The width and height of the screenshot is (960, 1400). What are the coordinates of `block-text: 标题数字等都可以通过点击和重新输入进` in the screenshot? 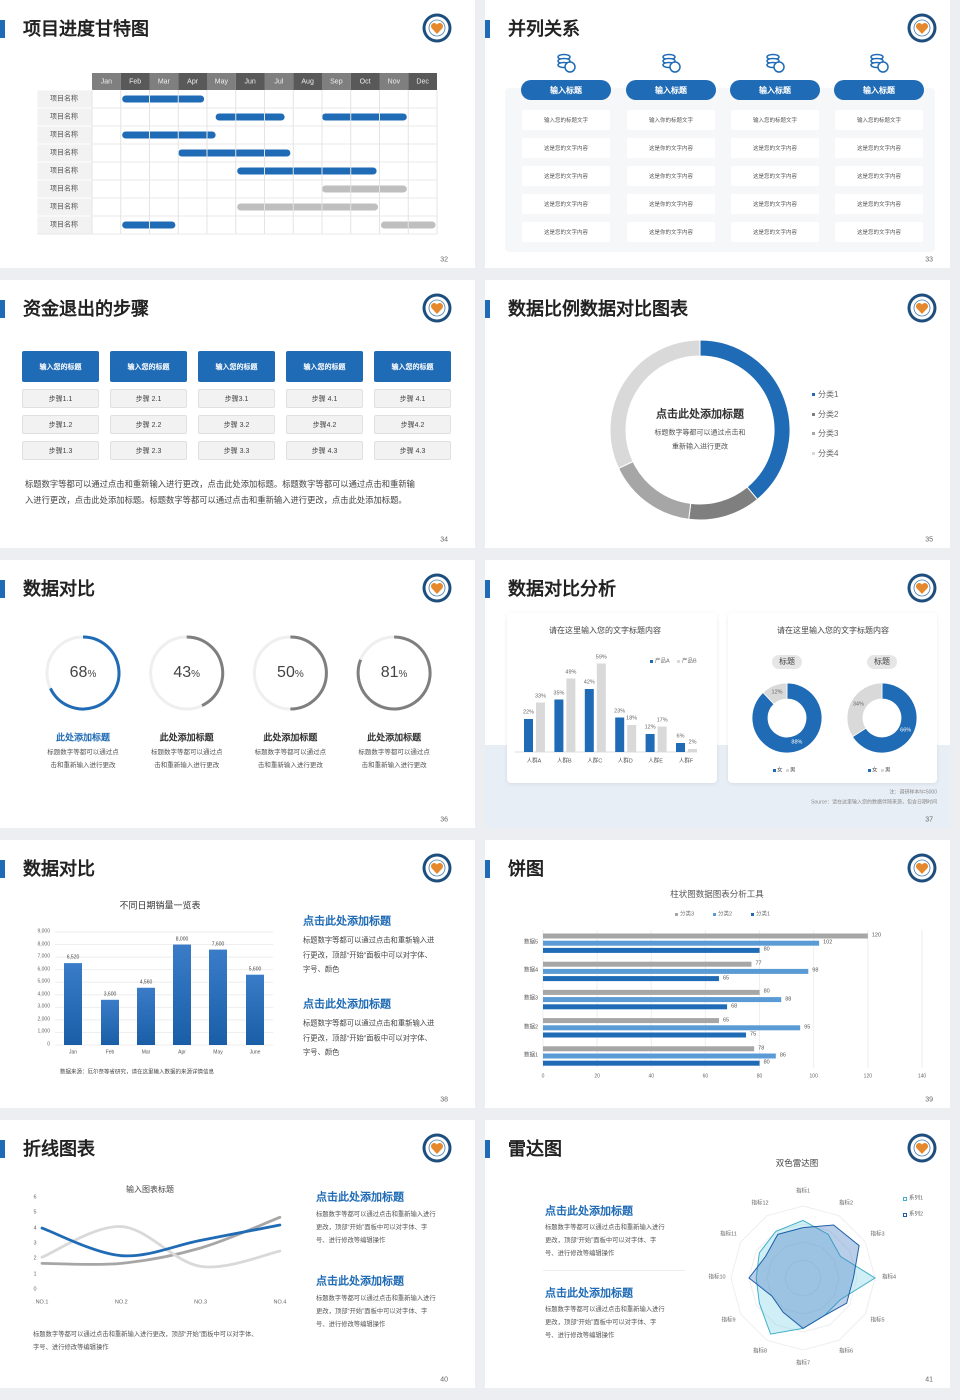 It's located at (369, 940).